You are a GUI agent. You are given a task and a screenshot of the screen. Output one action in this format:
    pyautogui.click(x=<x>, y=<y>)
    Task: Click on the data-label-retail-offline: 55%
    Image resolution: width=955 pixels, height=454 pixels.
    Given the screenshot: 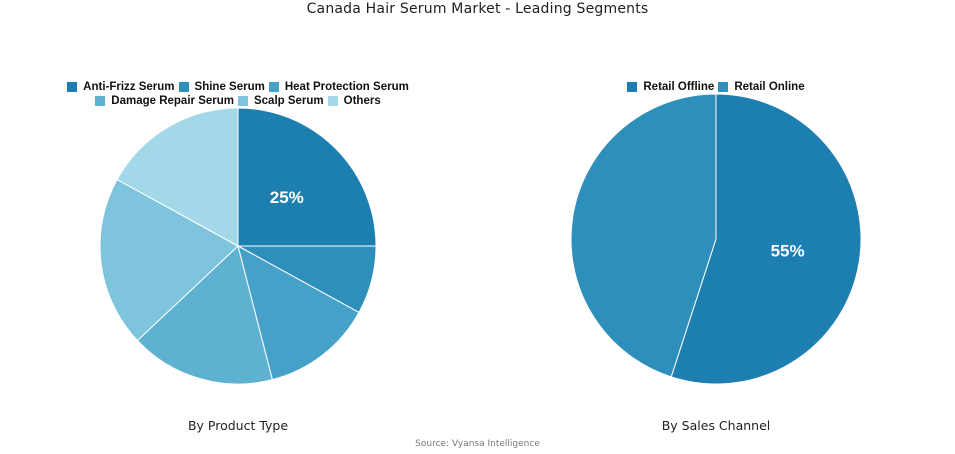 What is the action you would take?
    pyautogui.click(x=788, y=250)
    